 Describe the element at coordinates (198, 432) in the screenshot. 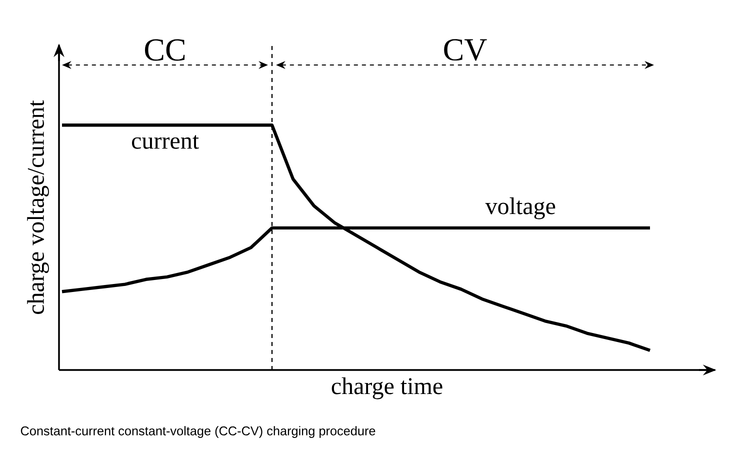

I see `text: Constant-current constant-voltage (CC-CV) charging procedure` at that location.